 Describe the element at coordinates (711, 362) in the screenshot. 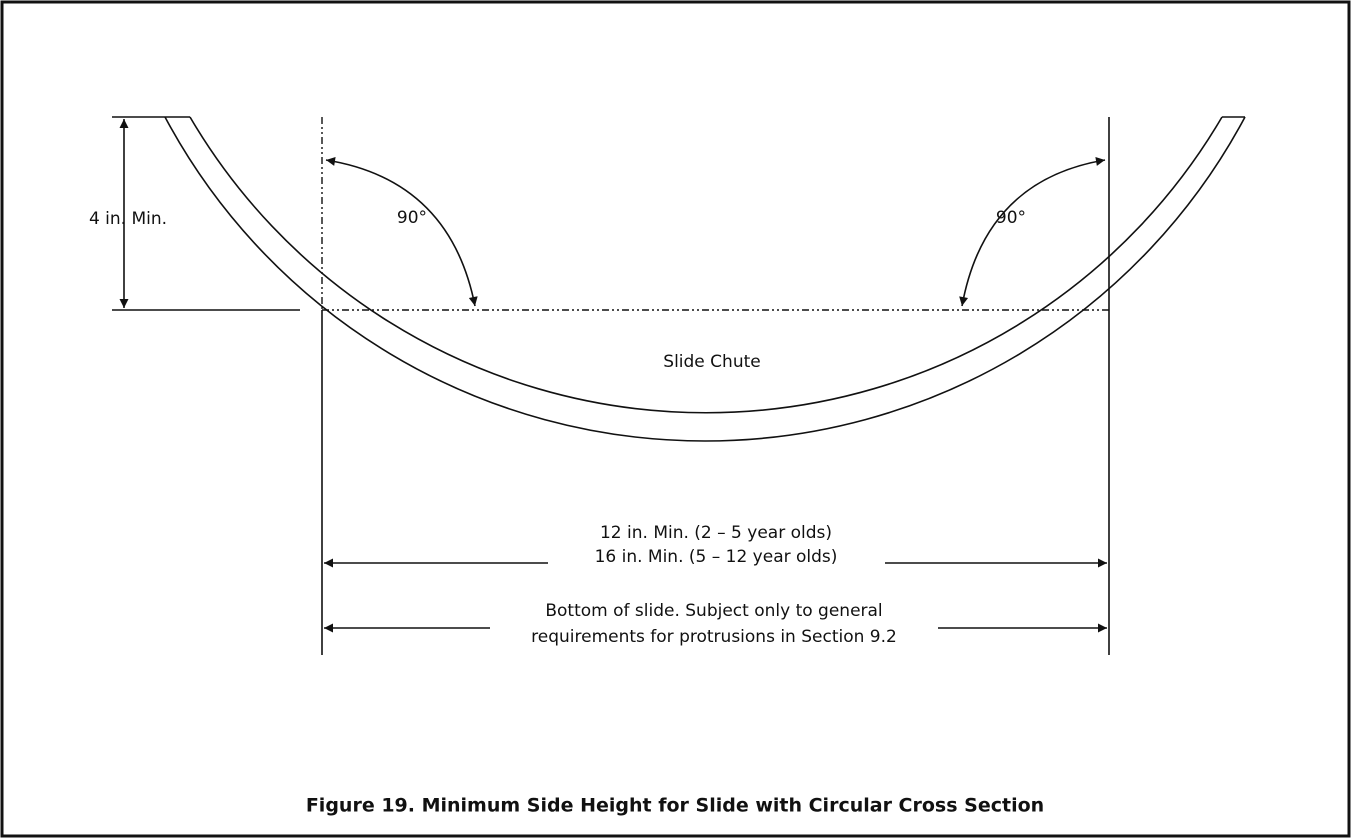

I see `chute-label: Slide Chute` at that location.